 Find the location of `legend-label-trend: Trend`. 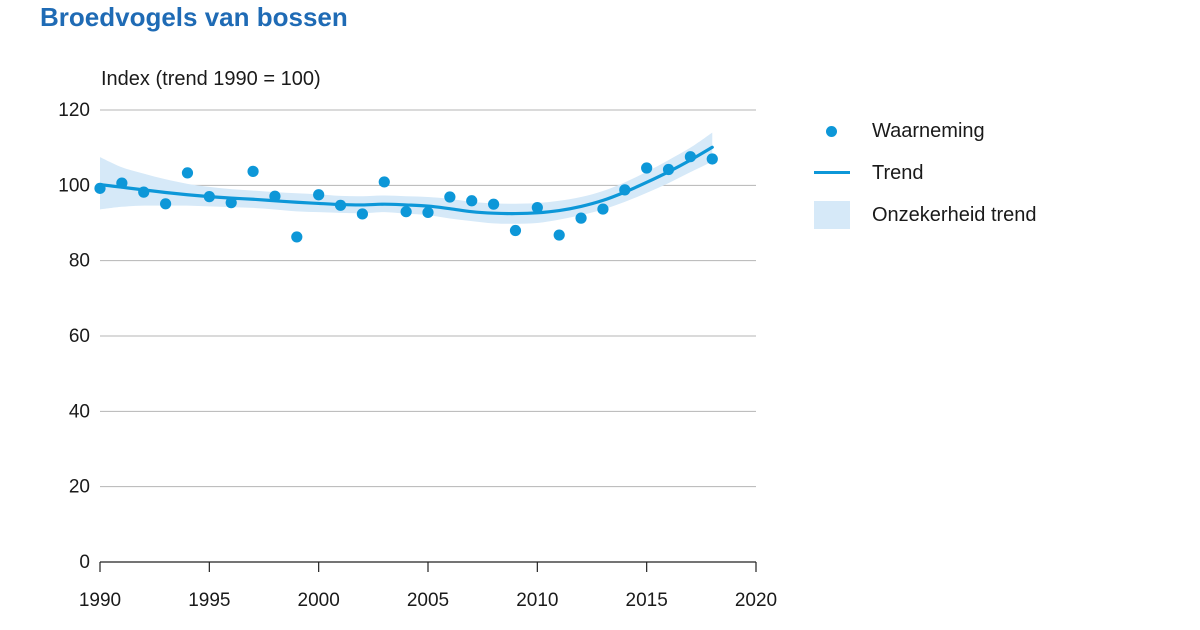

legend-label-trend: Trend is located at coordinates (898, 172).